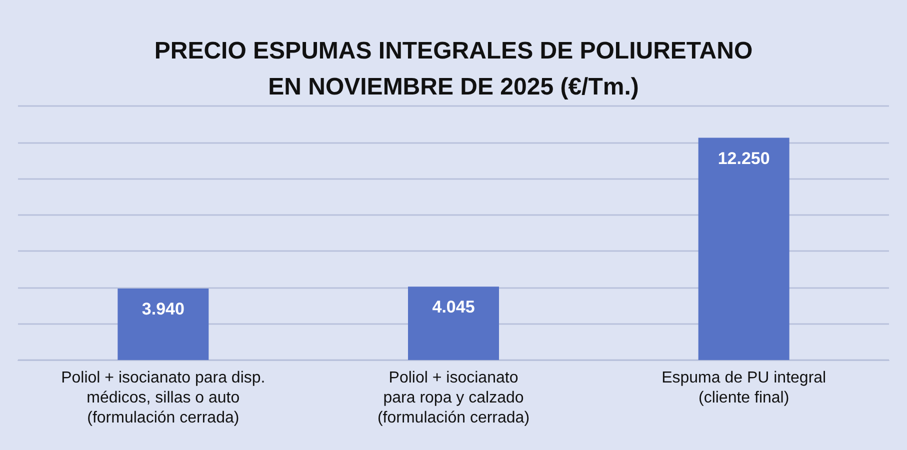 This screenshot has width=907, height=450. What do you see at coordinates (744, 158) in the screenshot?
I see `data-label: 12.250` at bounding box center [744, 158].